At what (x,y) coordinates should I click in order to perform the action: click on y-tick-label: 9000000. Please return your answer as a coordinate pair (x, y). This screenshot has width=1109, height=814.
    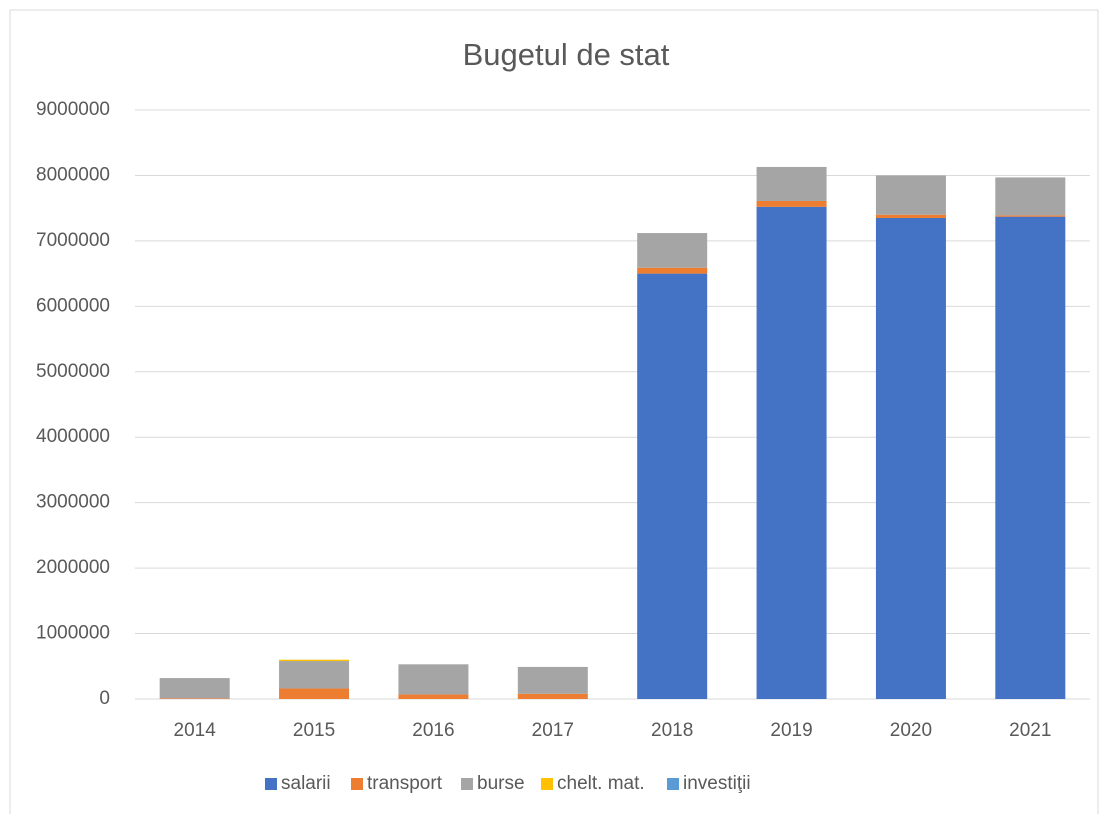
    Looking at the image, I should click on (73, 109).